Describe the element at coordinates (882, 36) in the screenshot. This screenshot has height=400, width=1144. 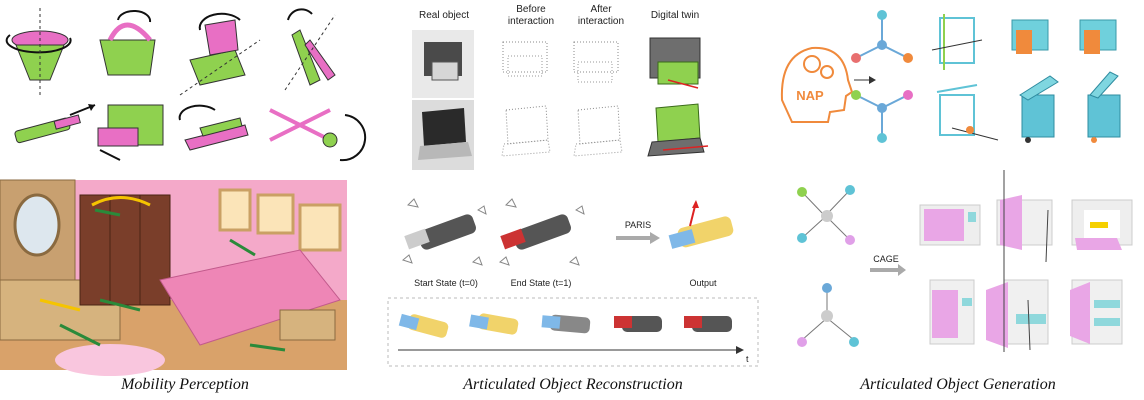
I see `nap-graph-top` at that location.